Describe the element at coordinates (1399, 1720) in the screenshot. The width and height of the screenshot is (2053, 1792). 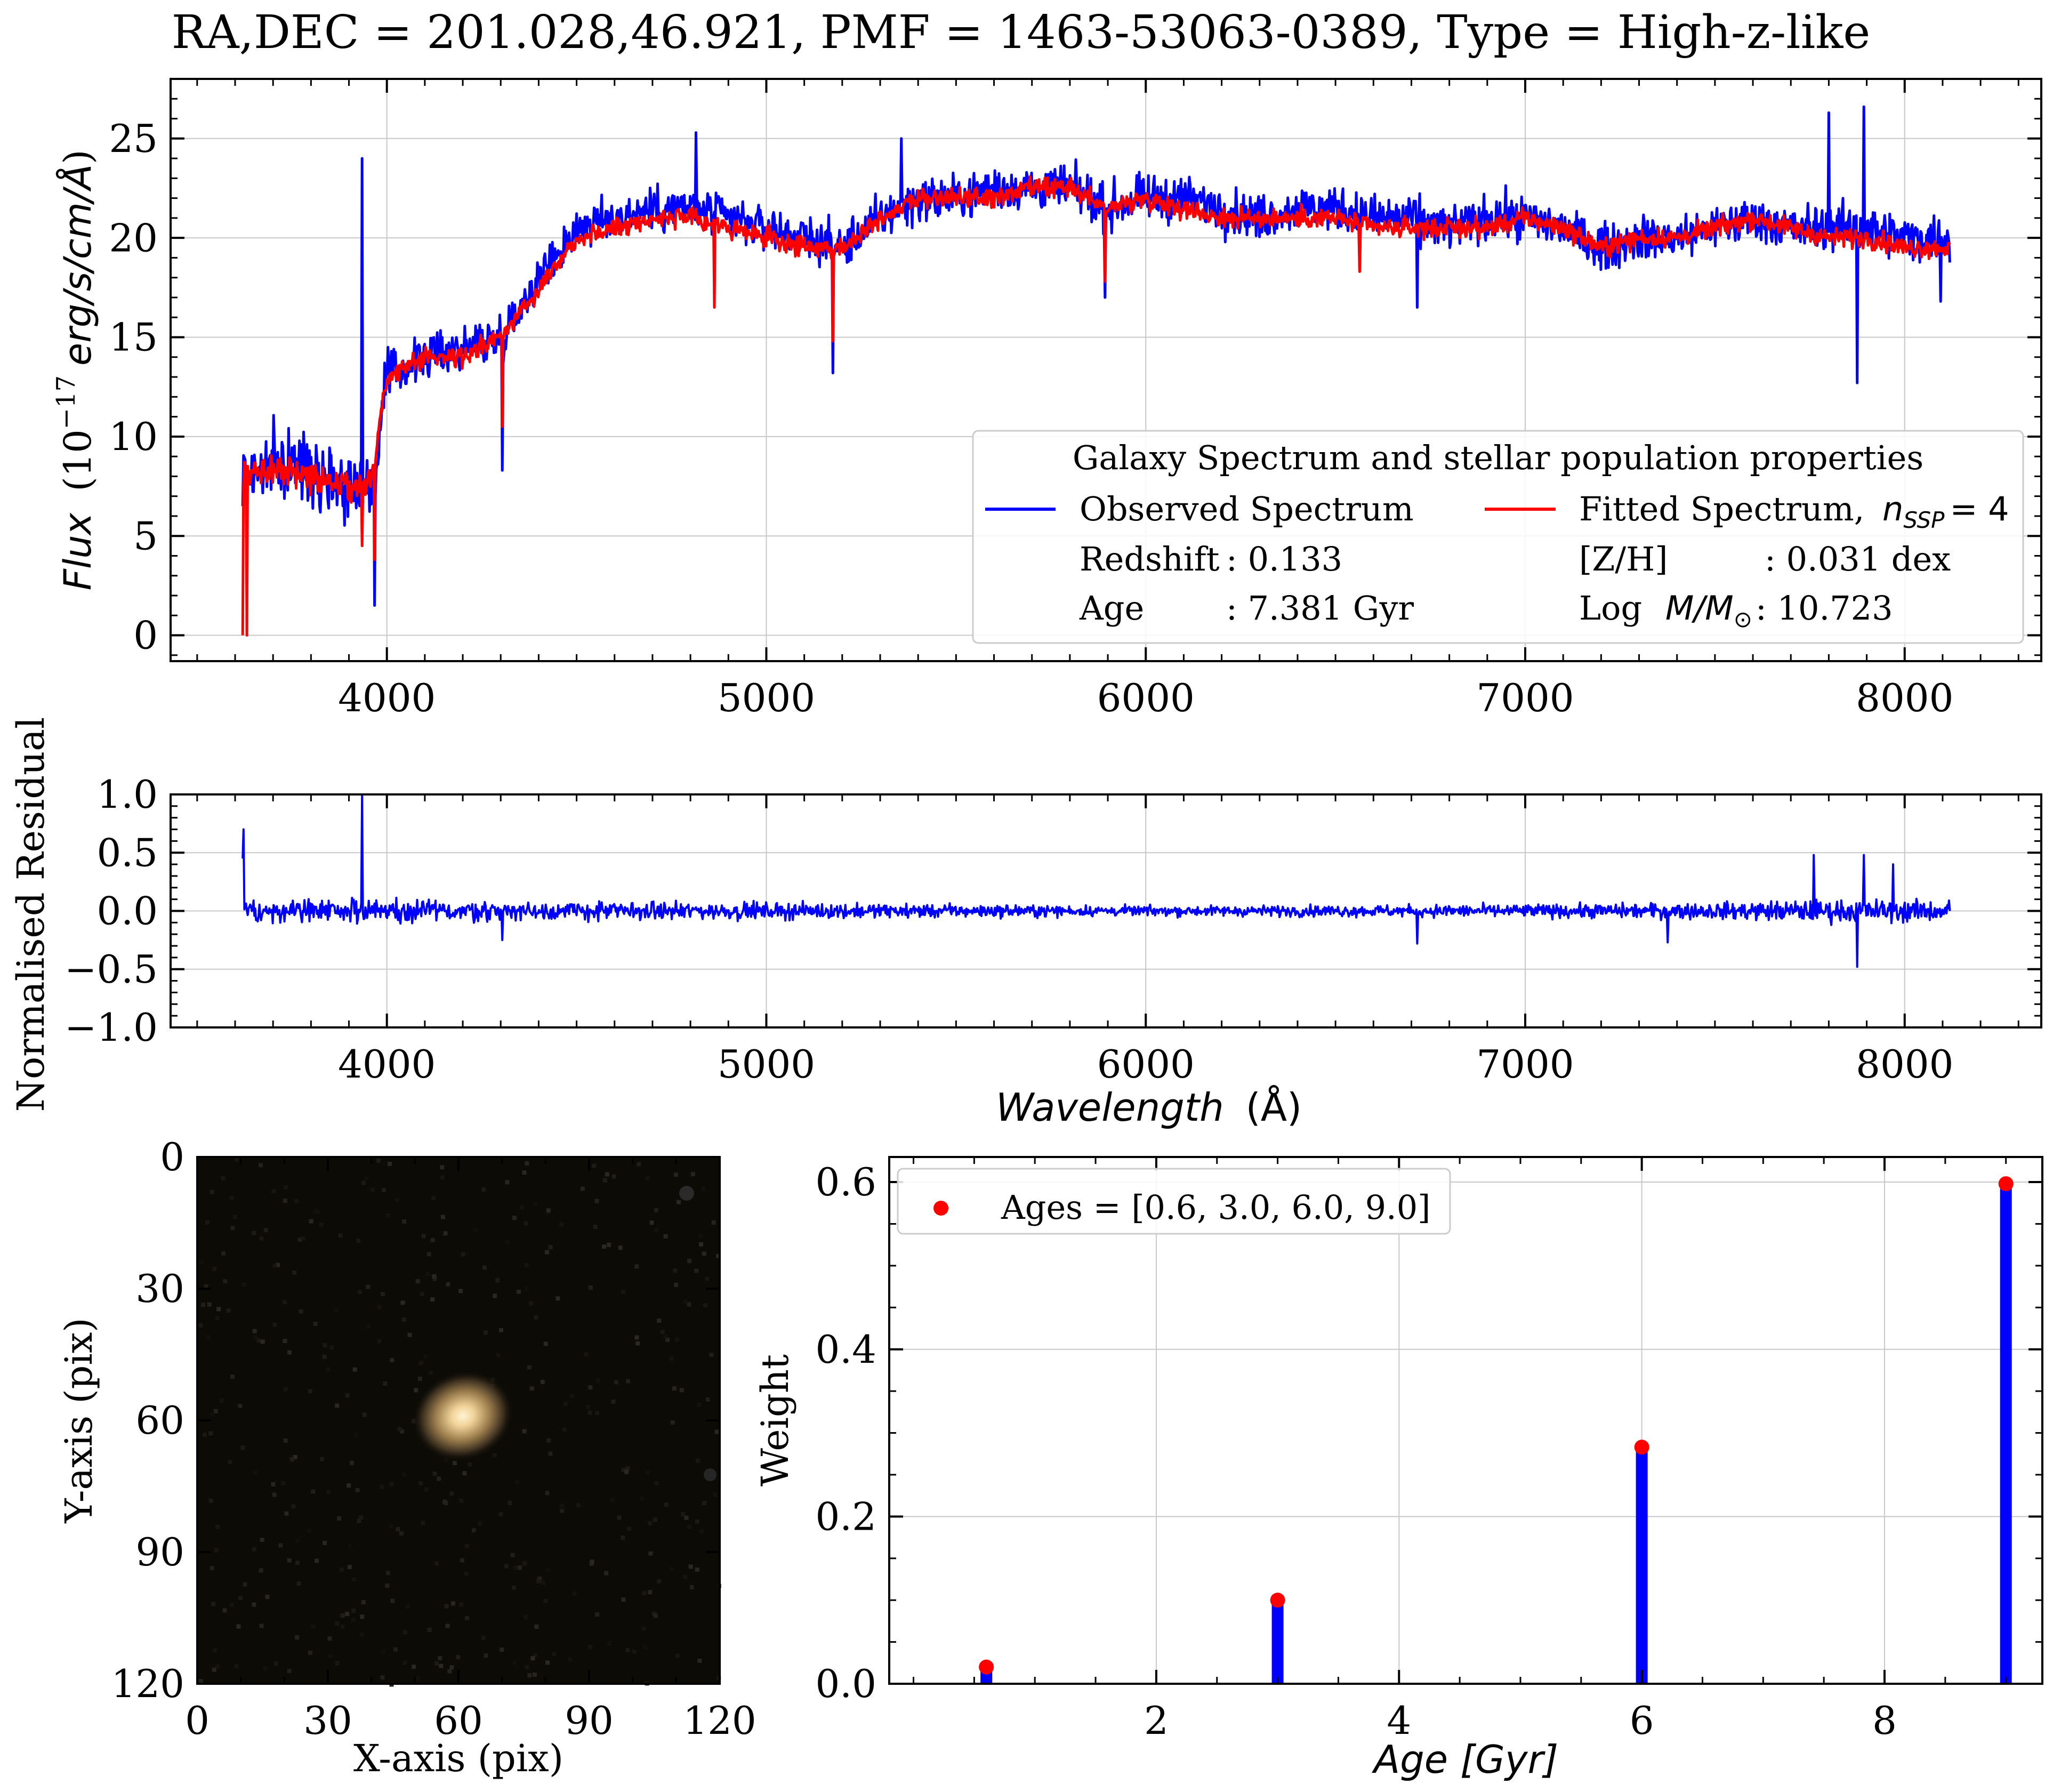
I see `x-tick-label: 4` at that location.